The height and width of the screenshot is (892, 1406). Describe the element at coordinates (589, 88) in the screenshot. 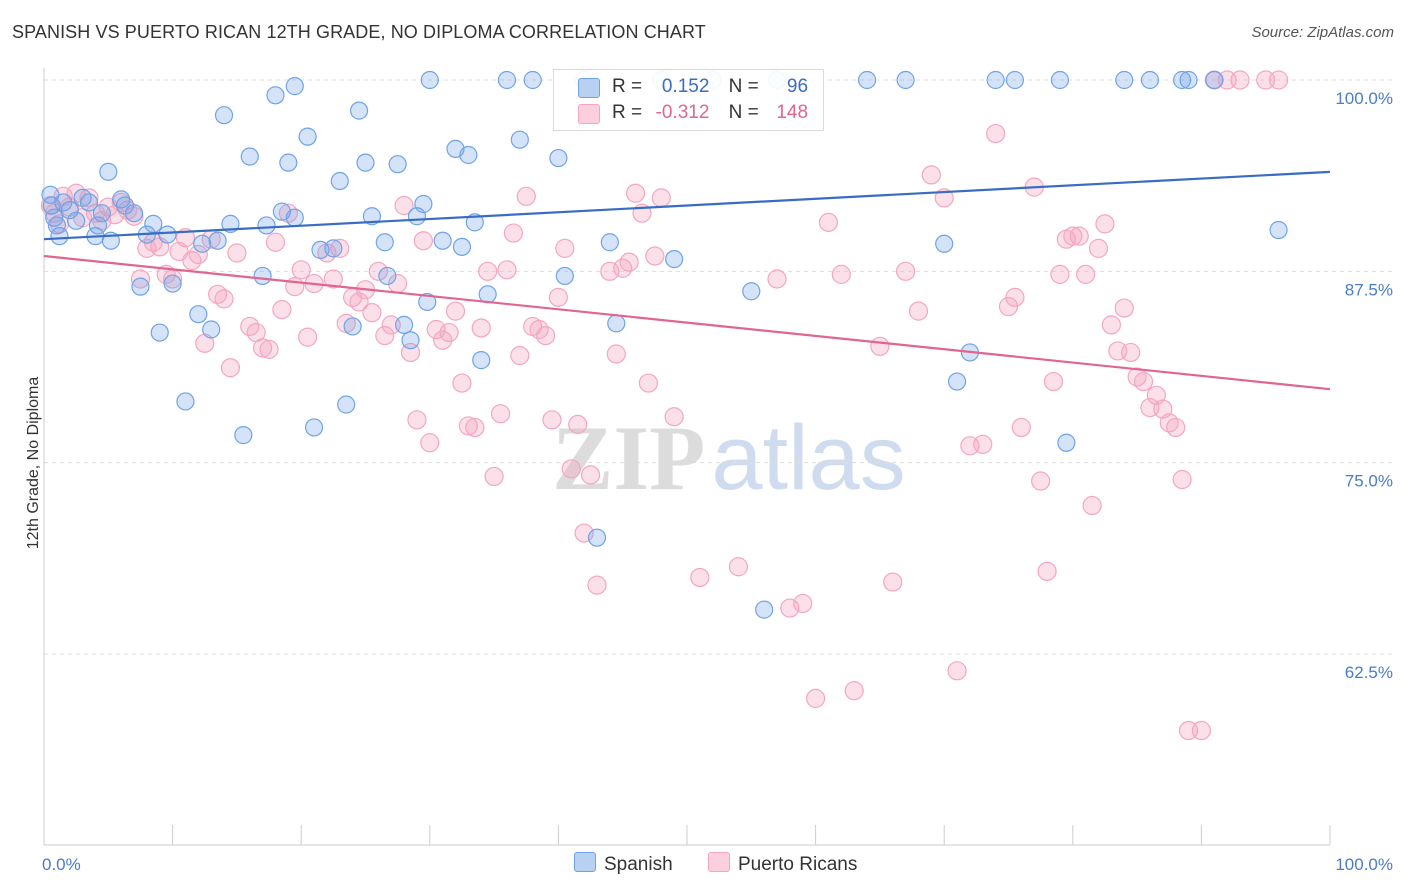

I see `legend-swatch-spanish` at that location.